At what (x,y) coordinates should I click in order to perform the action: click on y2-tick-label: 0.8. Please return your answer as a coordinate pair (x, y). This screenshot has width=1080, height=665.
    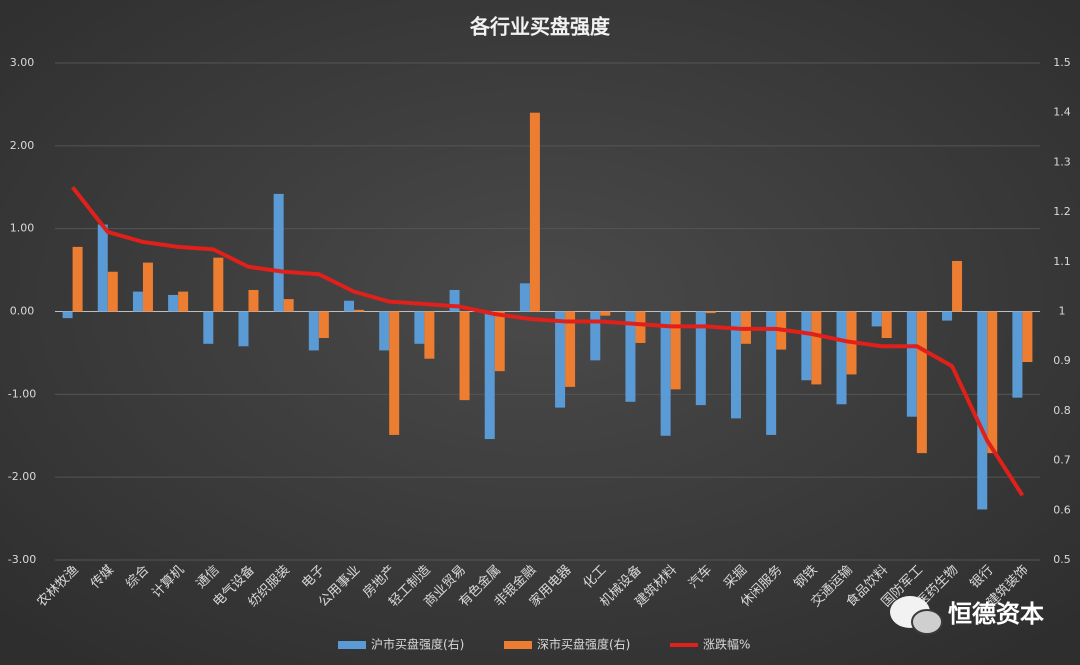
    Looking at the image, I should click on (1062, 410).